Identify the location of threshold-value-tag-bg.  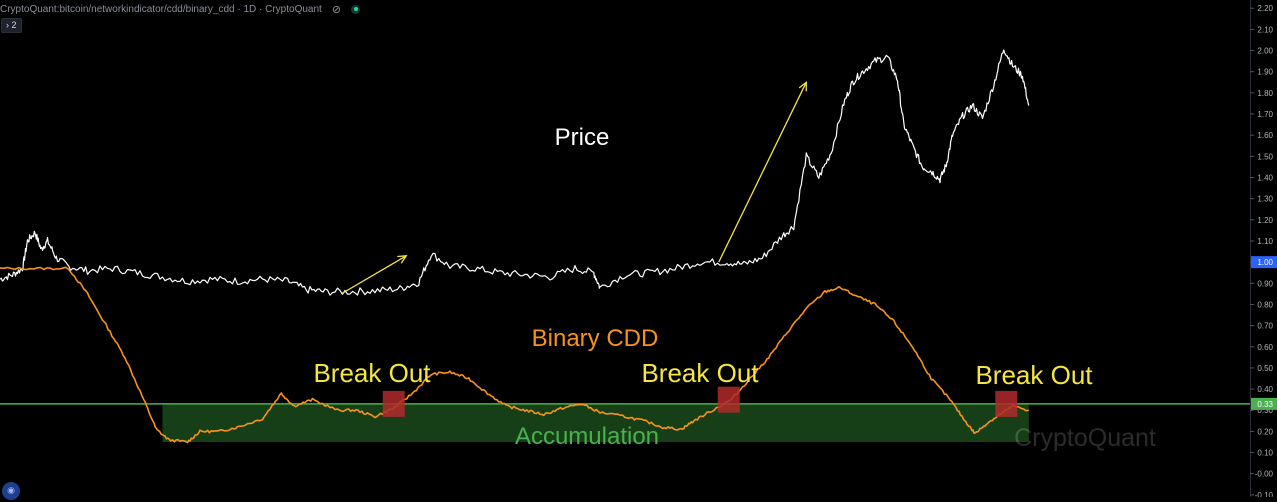
(1264, 403).